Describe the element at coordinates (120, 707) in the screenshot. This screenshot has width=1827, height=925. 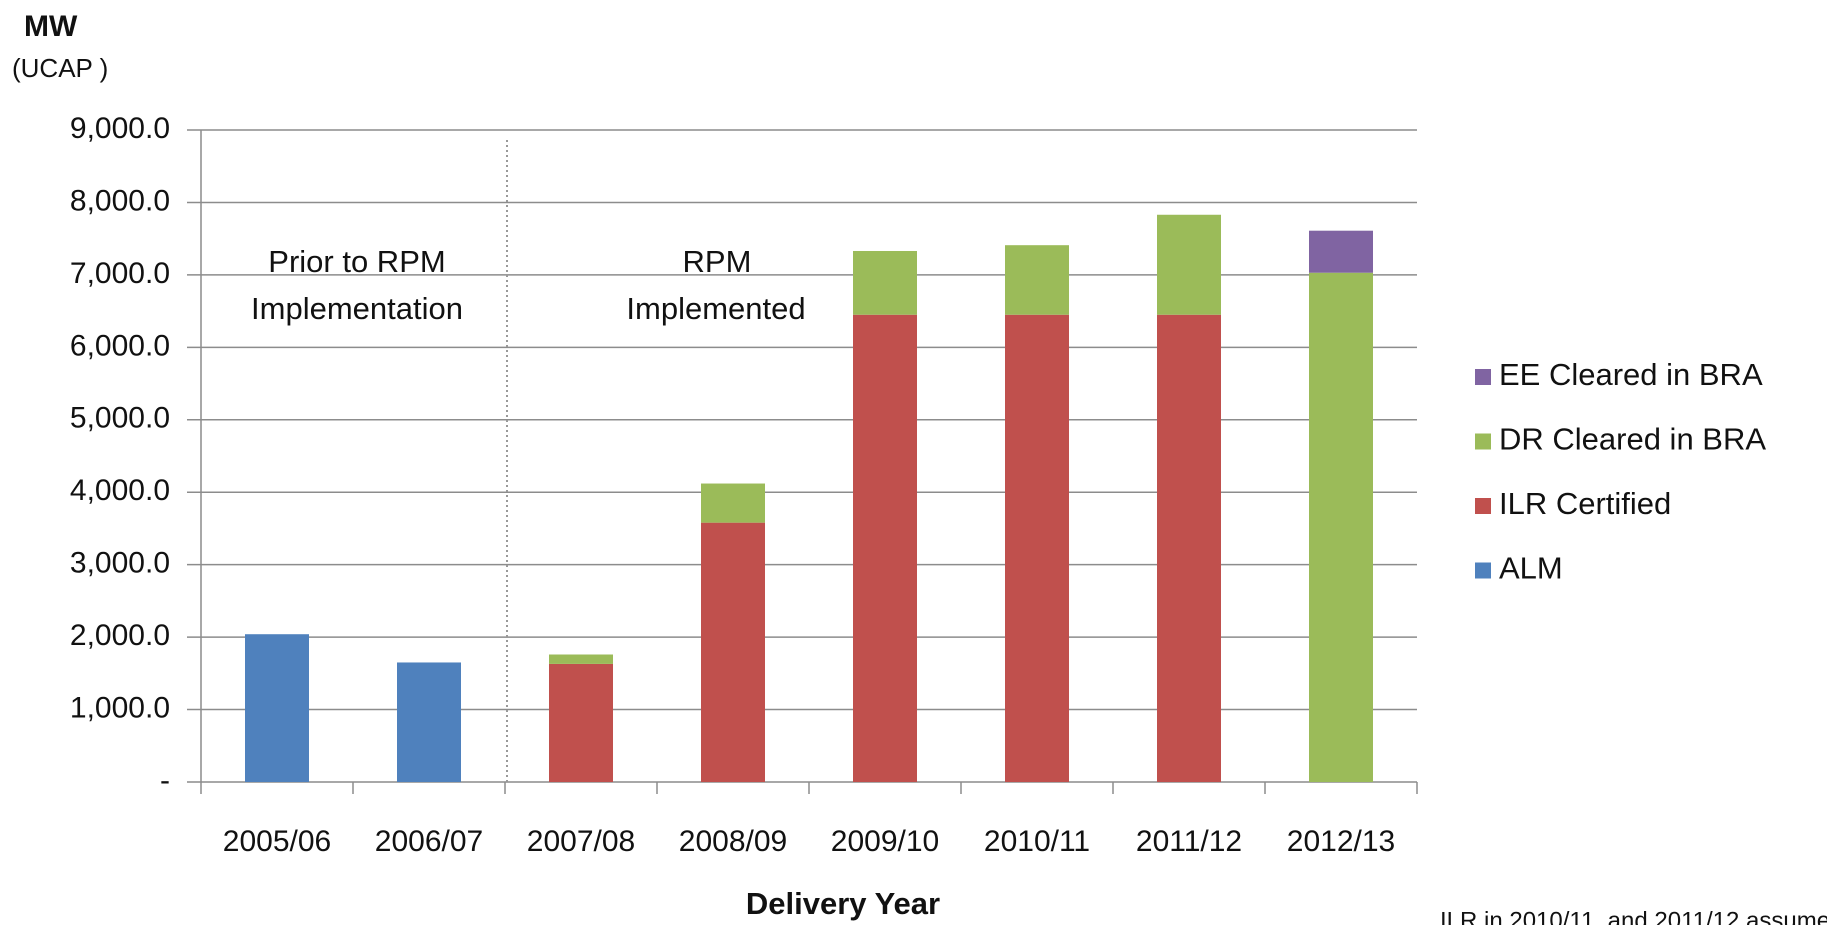
I see `y-tick-label: 1,000.0` at that location.